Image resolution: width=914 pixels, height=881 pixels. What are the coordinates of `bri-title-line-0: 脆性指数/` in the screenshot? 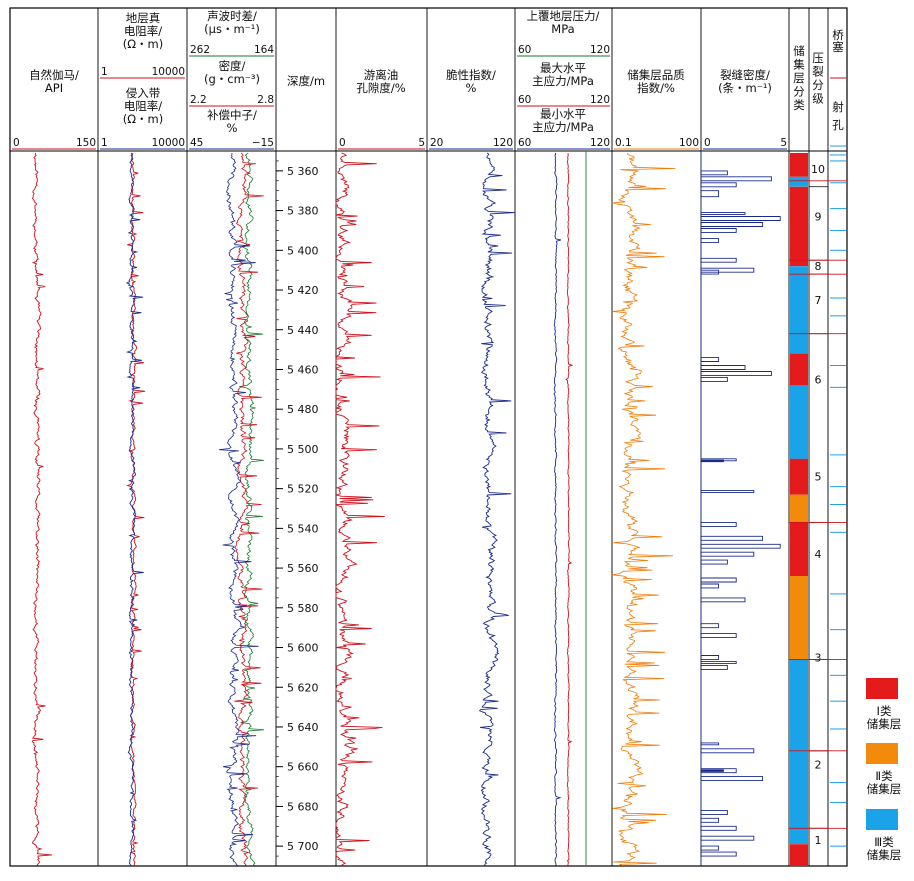 It's located at (471, 75).